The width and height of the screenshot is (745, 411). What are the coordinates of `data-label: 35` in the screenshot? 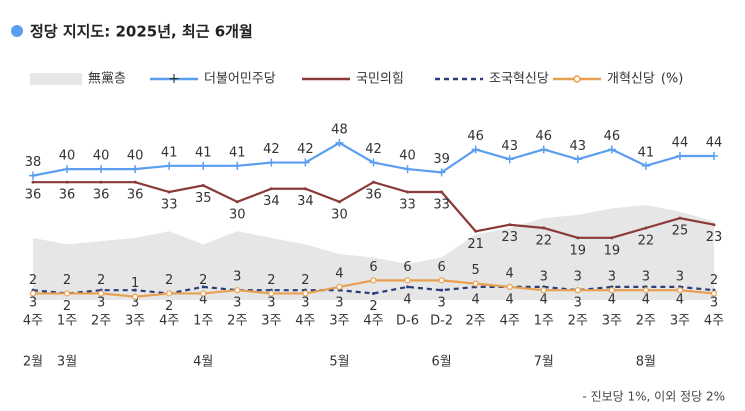 It's located at (203, 198).